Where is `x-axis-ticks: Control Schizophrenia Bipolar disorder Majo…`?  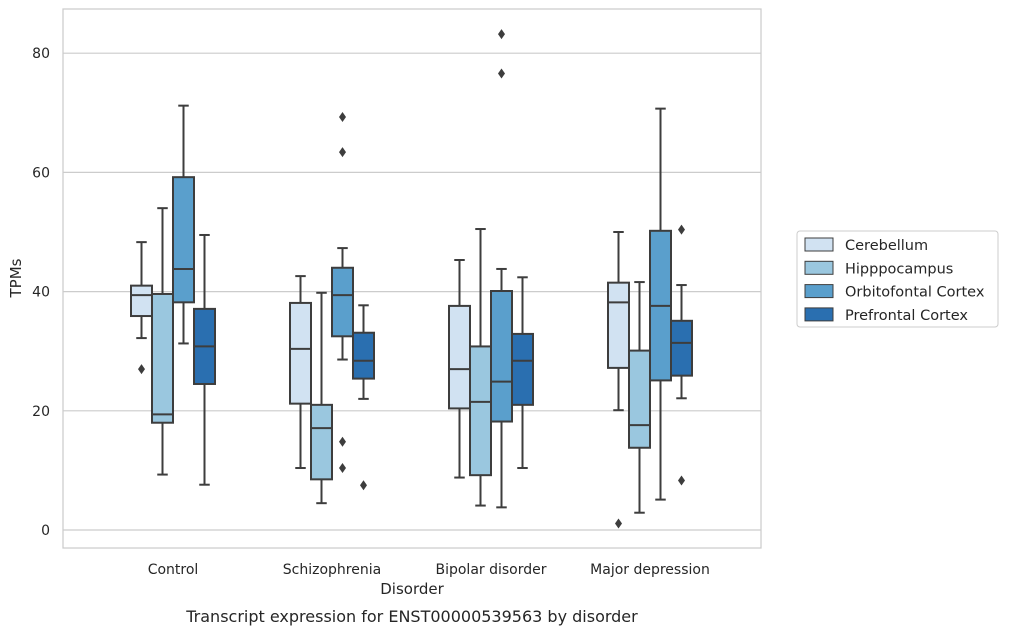 x-axis-ticks: Control Schizophrenia Bipolar disorder Majo… is located at coordinates (429, 570).